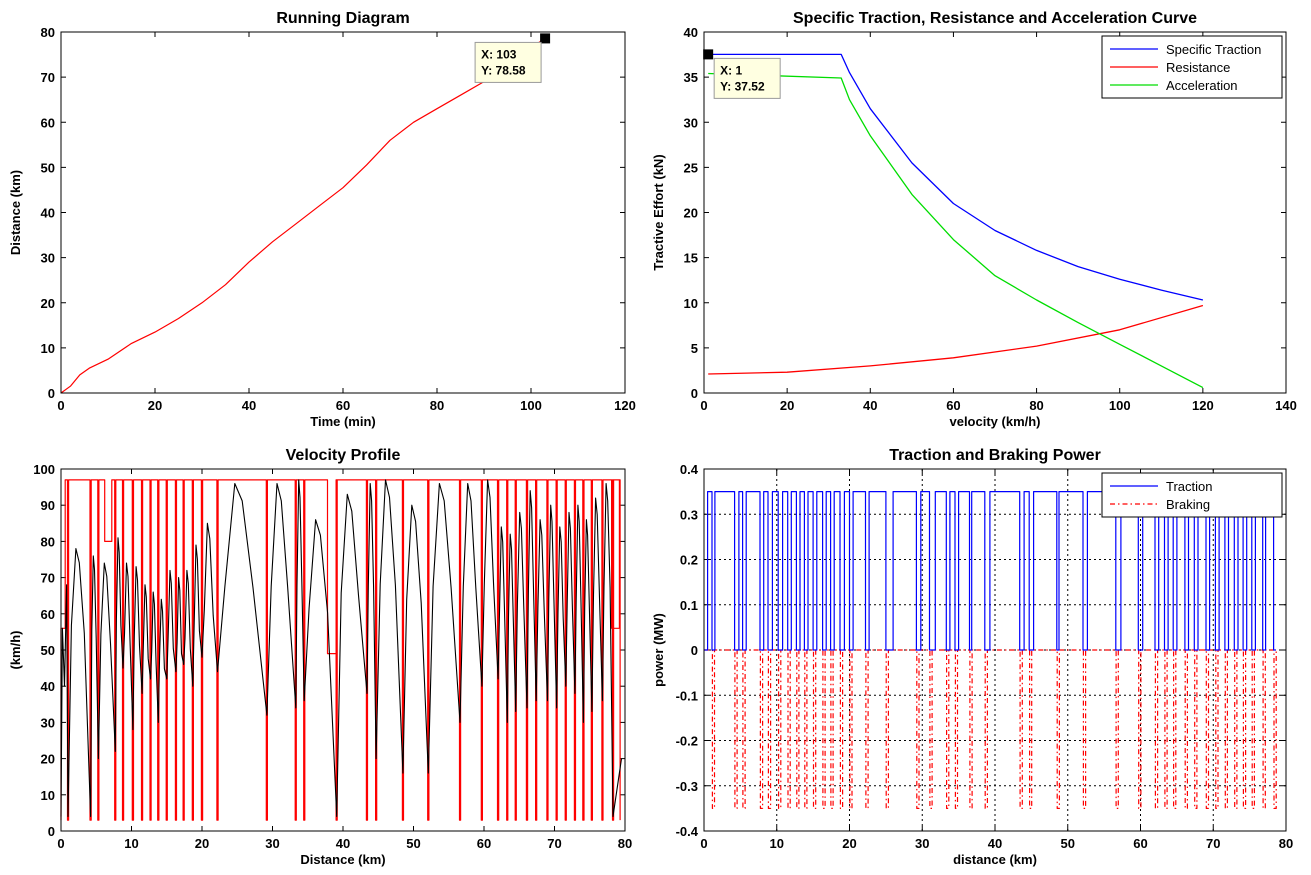 Image resolution: width=1311 pixels, height=875 pixels. I want to click on y-tick-label: 90, so click(48, 505).